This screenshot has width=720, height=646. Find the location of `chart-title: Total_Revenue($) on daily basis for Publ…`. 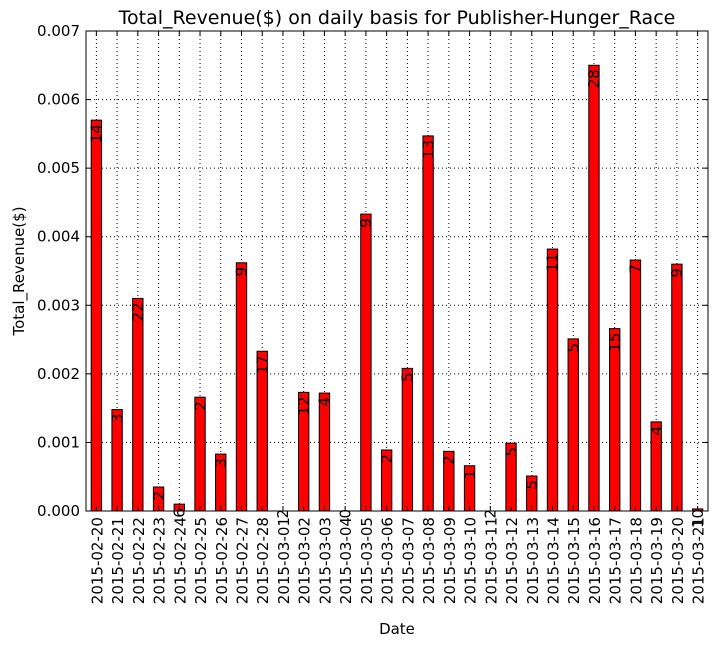

chart-title: Total_Revenue($) on daily basis for Publ… is located at coordinates (397, 18).